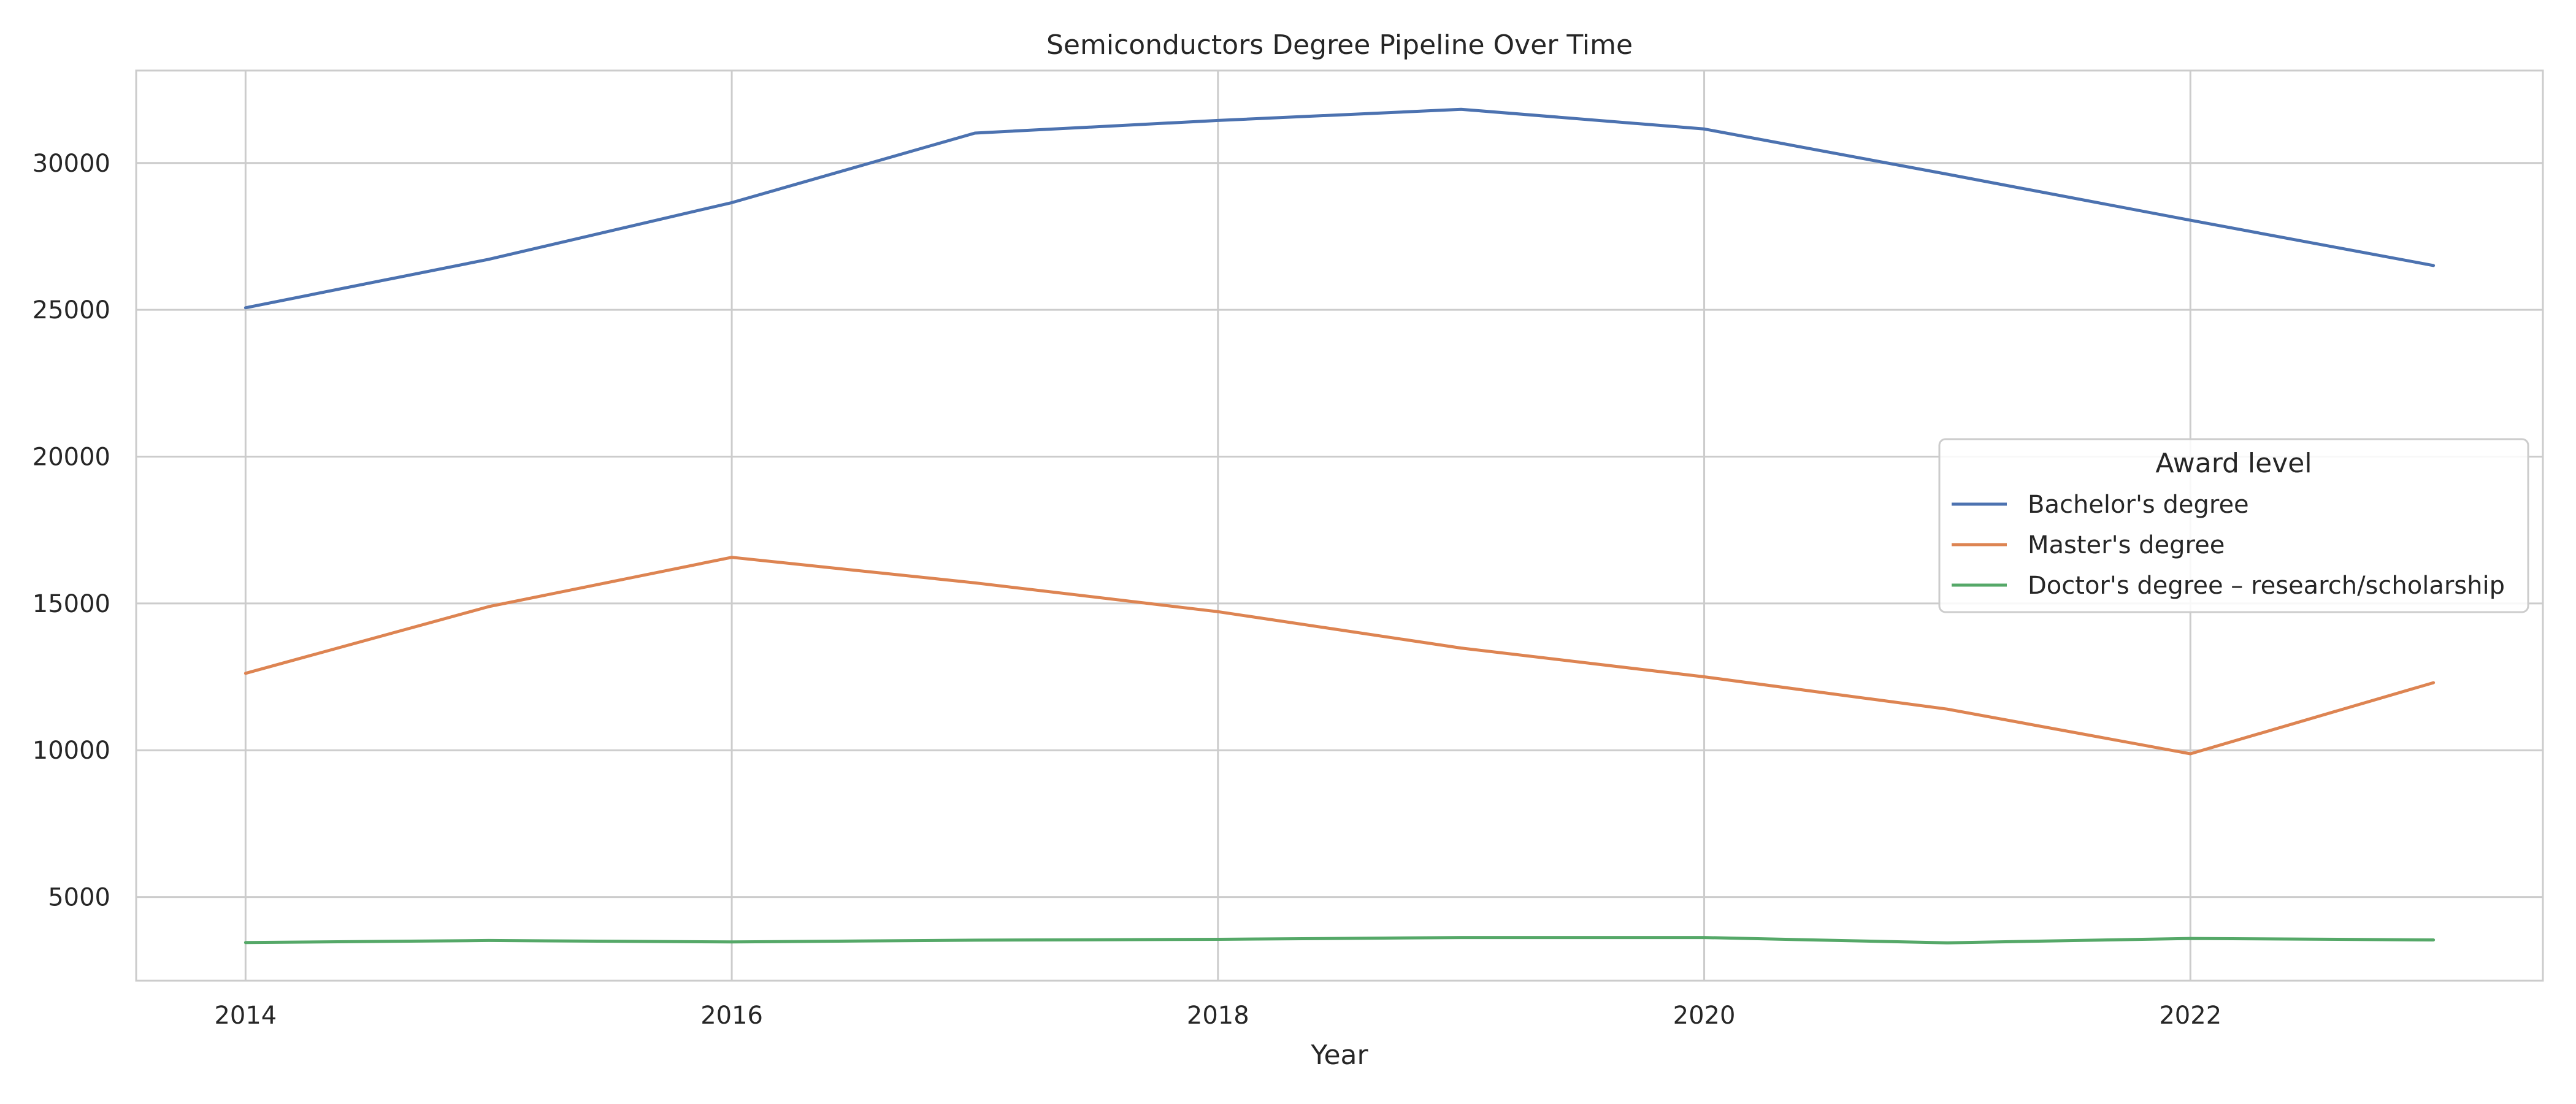  Describe the element at coordinates (1339, 1055) in the screenshot. I see `x-axis-title: Year` at that location.